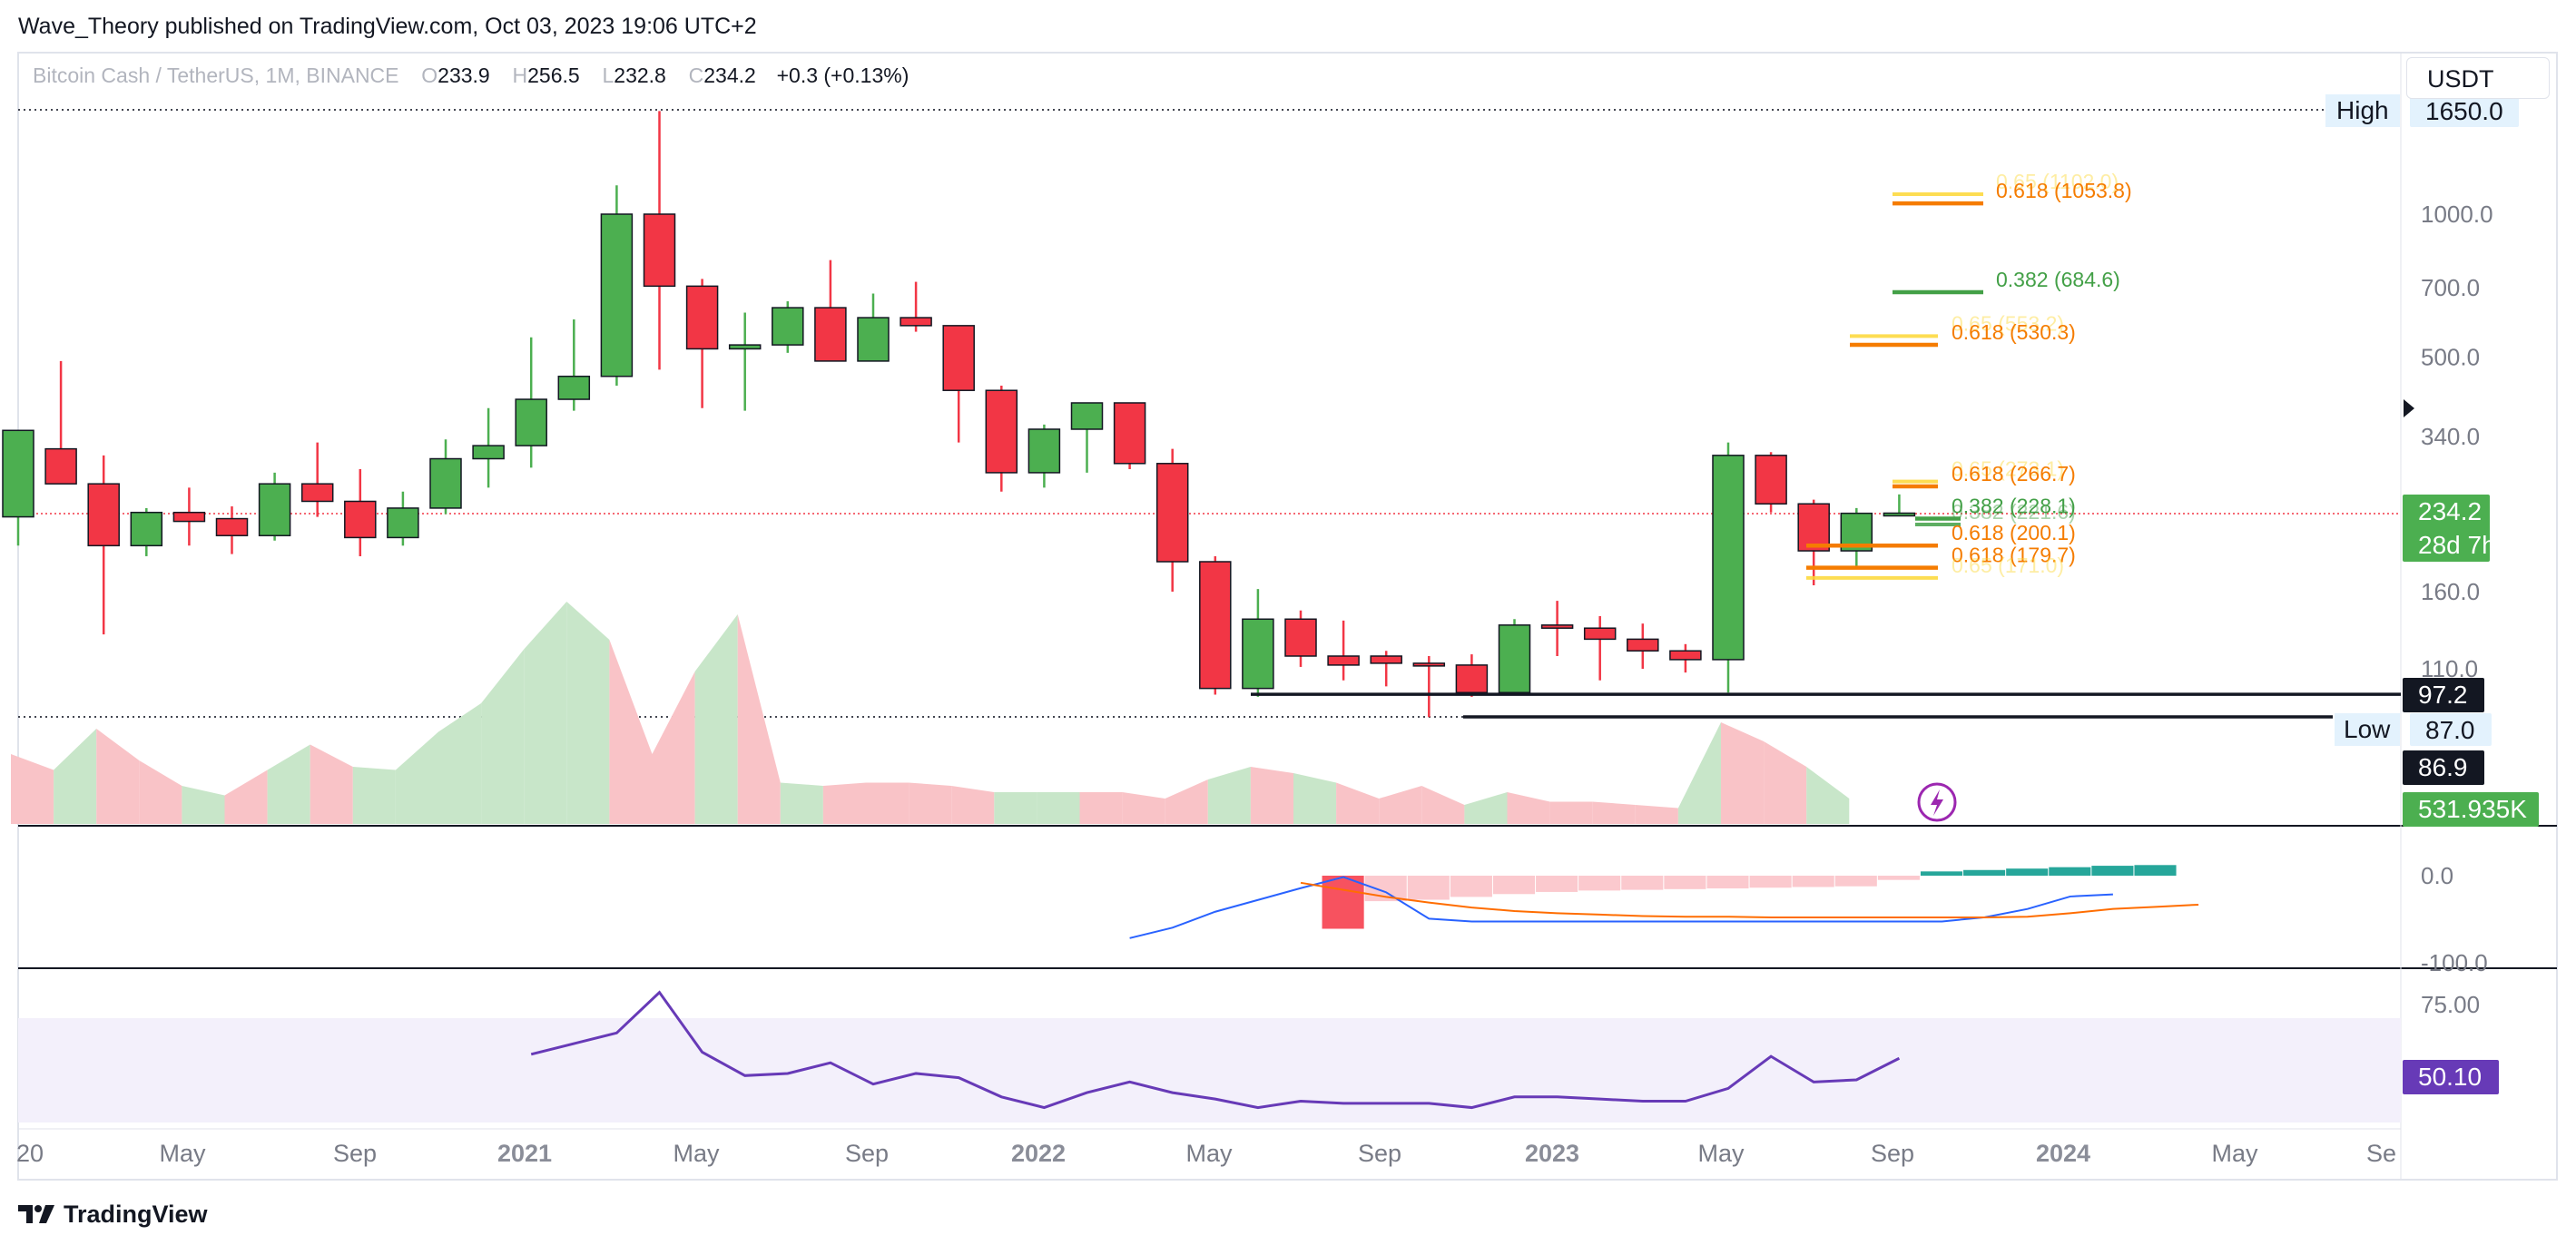  I want to click on fib-level: 0.65 (171.0), so click(1935, 567).